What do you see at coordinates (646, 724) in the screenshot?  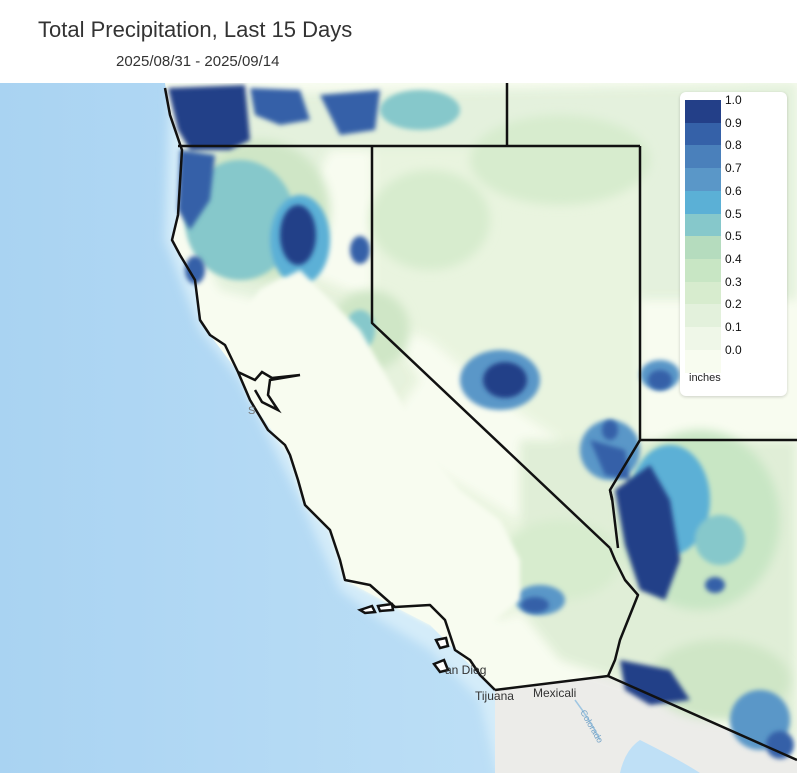 I see `mexico-land` at bounding box center [646, 724].